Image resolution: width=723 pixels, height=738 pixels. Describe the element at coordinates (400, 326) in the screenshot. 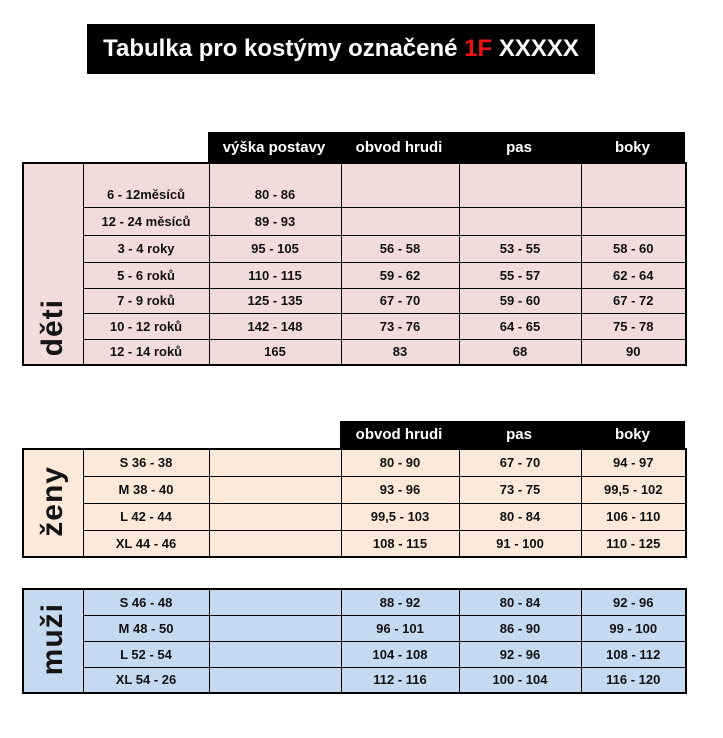

I see `value-cell: 73 - 76` at that location.